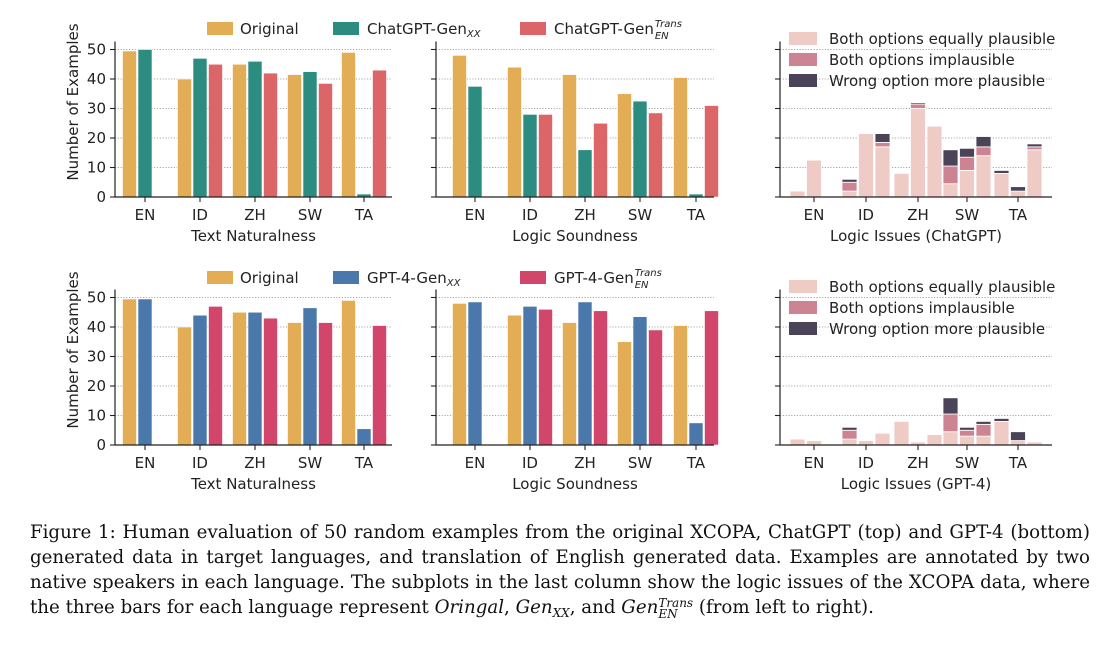 The height and width of the screenshot is (650, 1112). I want to click on r1c1-xtick-label: ID, so click(530, 463).